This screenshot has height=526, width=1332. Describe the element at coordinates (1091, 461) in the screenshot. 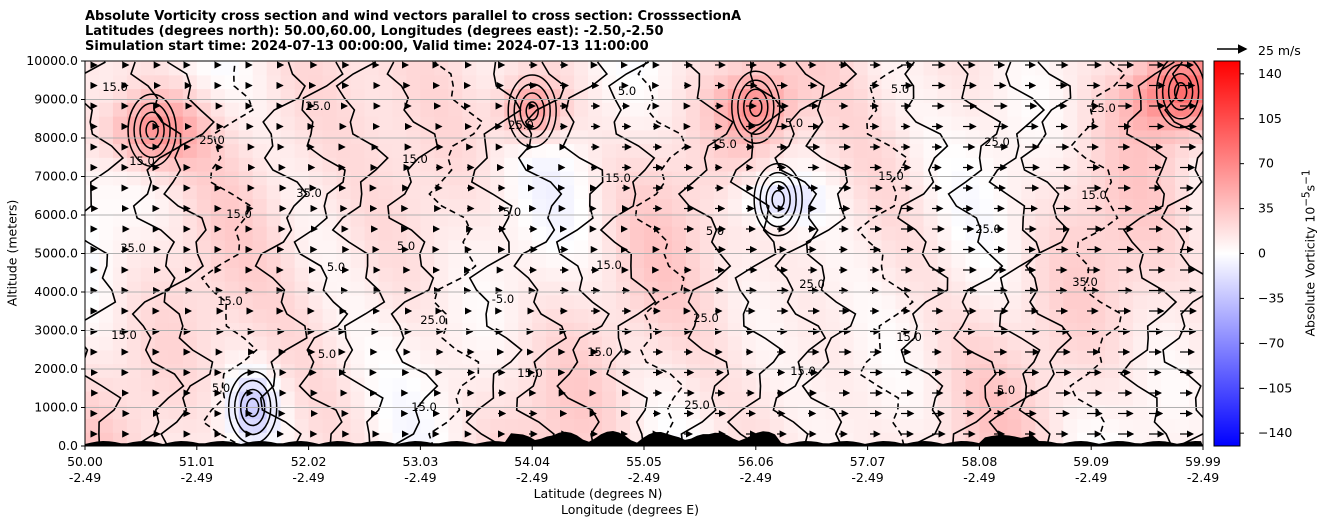

I see `x-tick-label-lat: 59.09` at that location.